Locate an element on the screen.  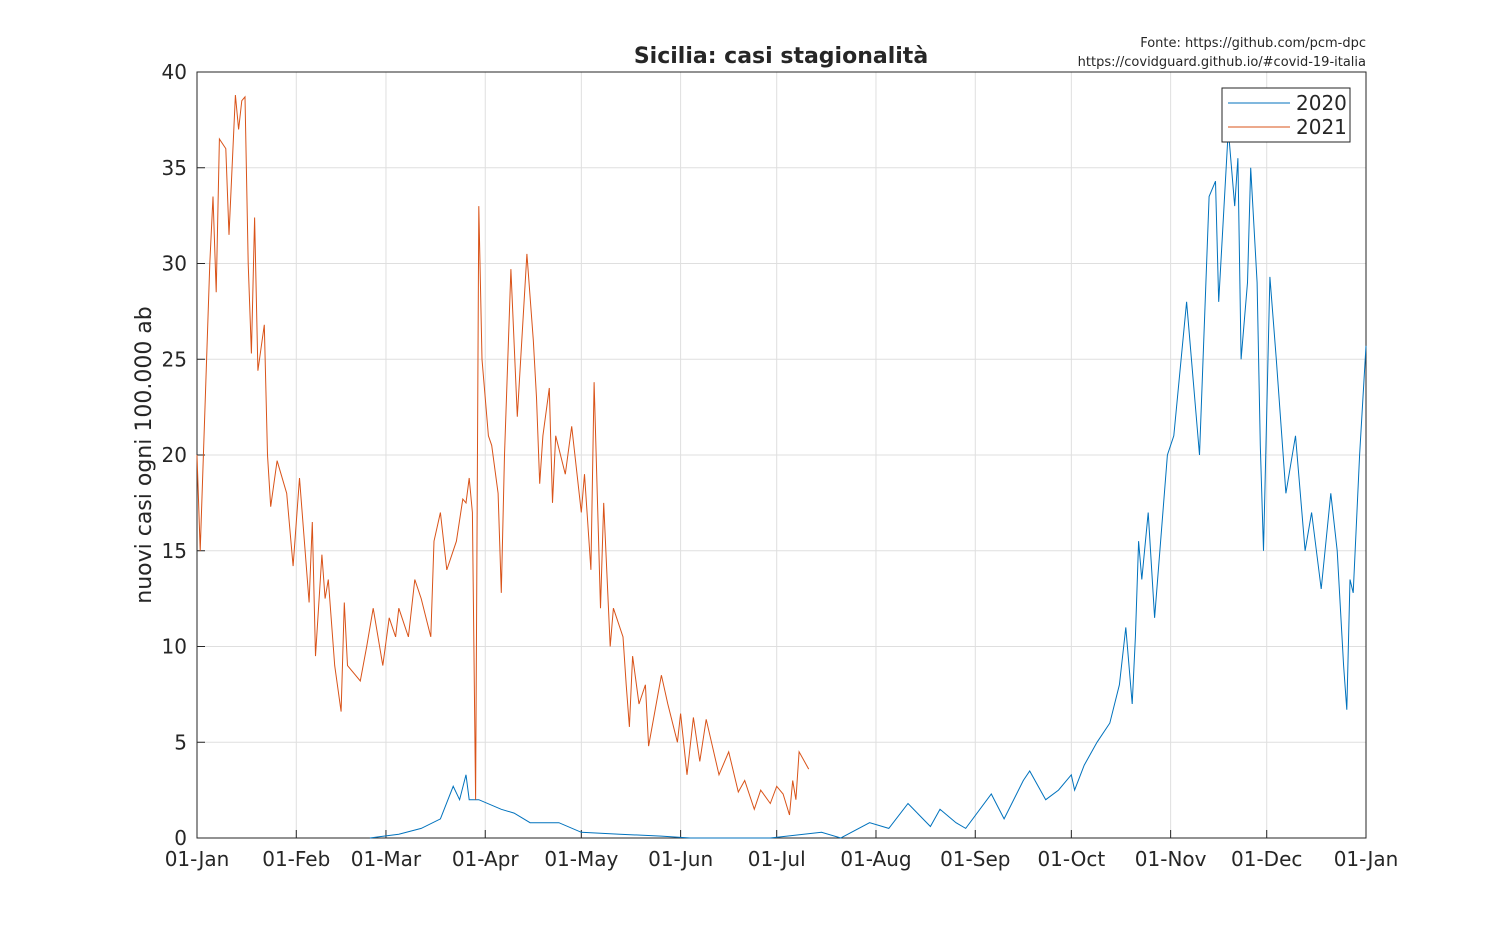
x-tick-label: 01-Mar is located at coordinates (386, 859).